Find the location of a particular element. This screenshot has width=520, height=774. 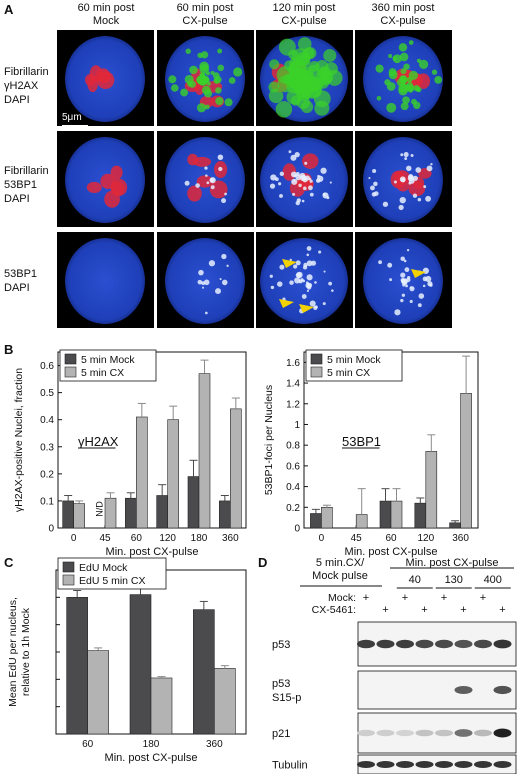

panel-label-d: D is located at coordinates (263, 562).